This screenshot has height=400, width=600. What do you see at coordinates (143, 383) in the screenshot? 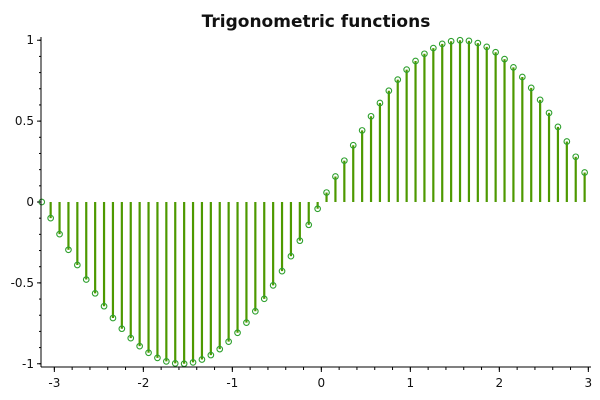
I see `x-tick-label: -2` at bounding box center [143, 383].